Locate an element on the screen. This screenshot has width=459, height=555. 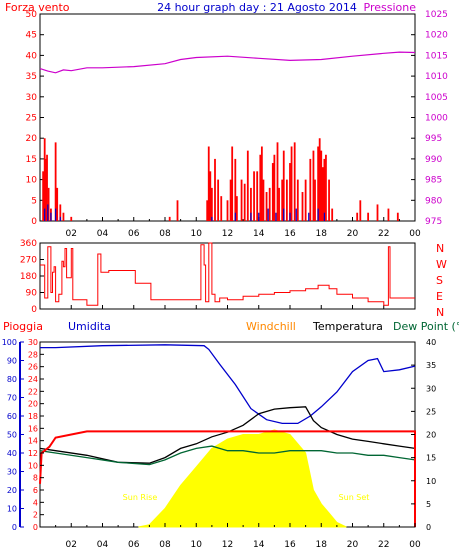
y-right-label-975: 975 is located at coordinates (433, 222).